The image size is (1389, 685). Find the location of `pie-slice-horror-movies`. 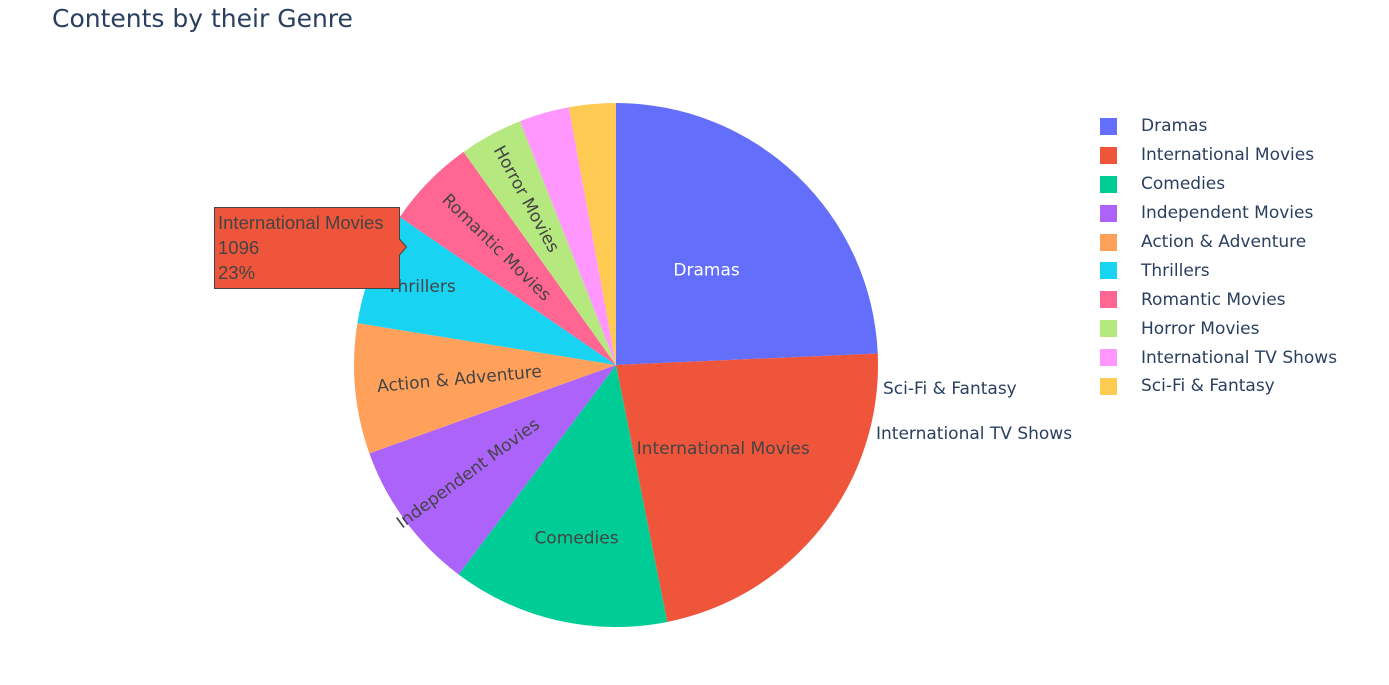

pie-slice-horror-movies is located at coordinates (539, 243).